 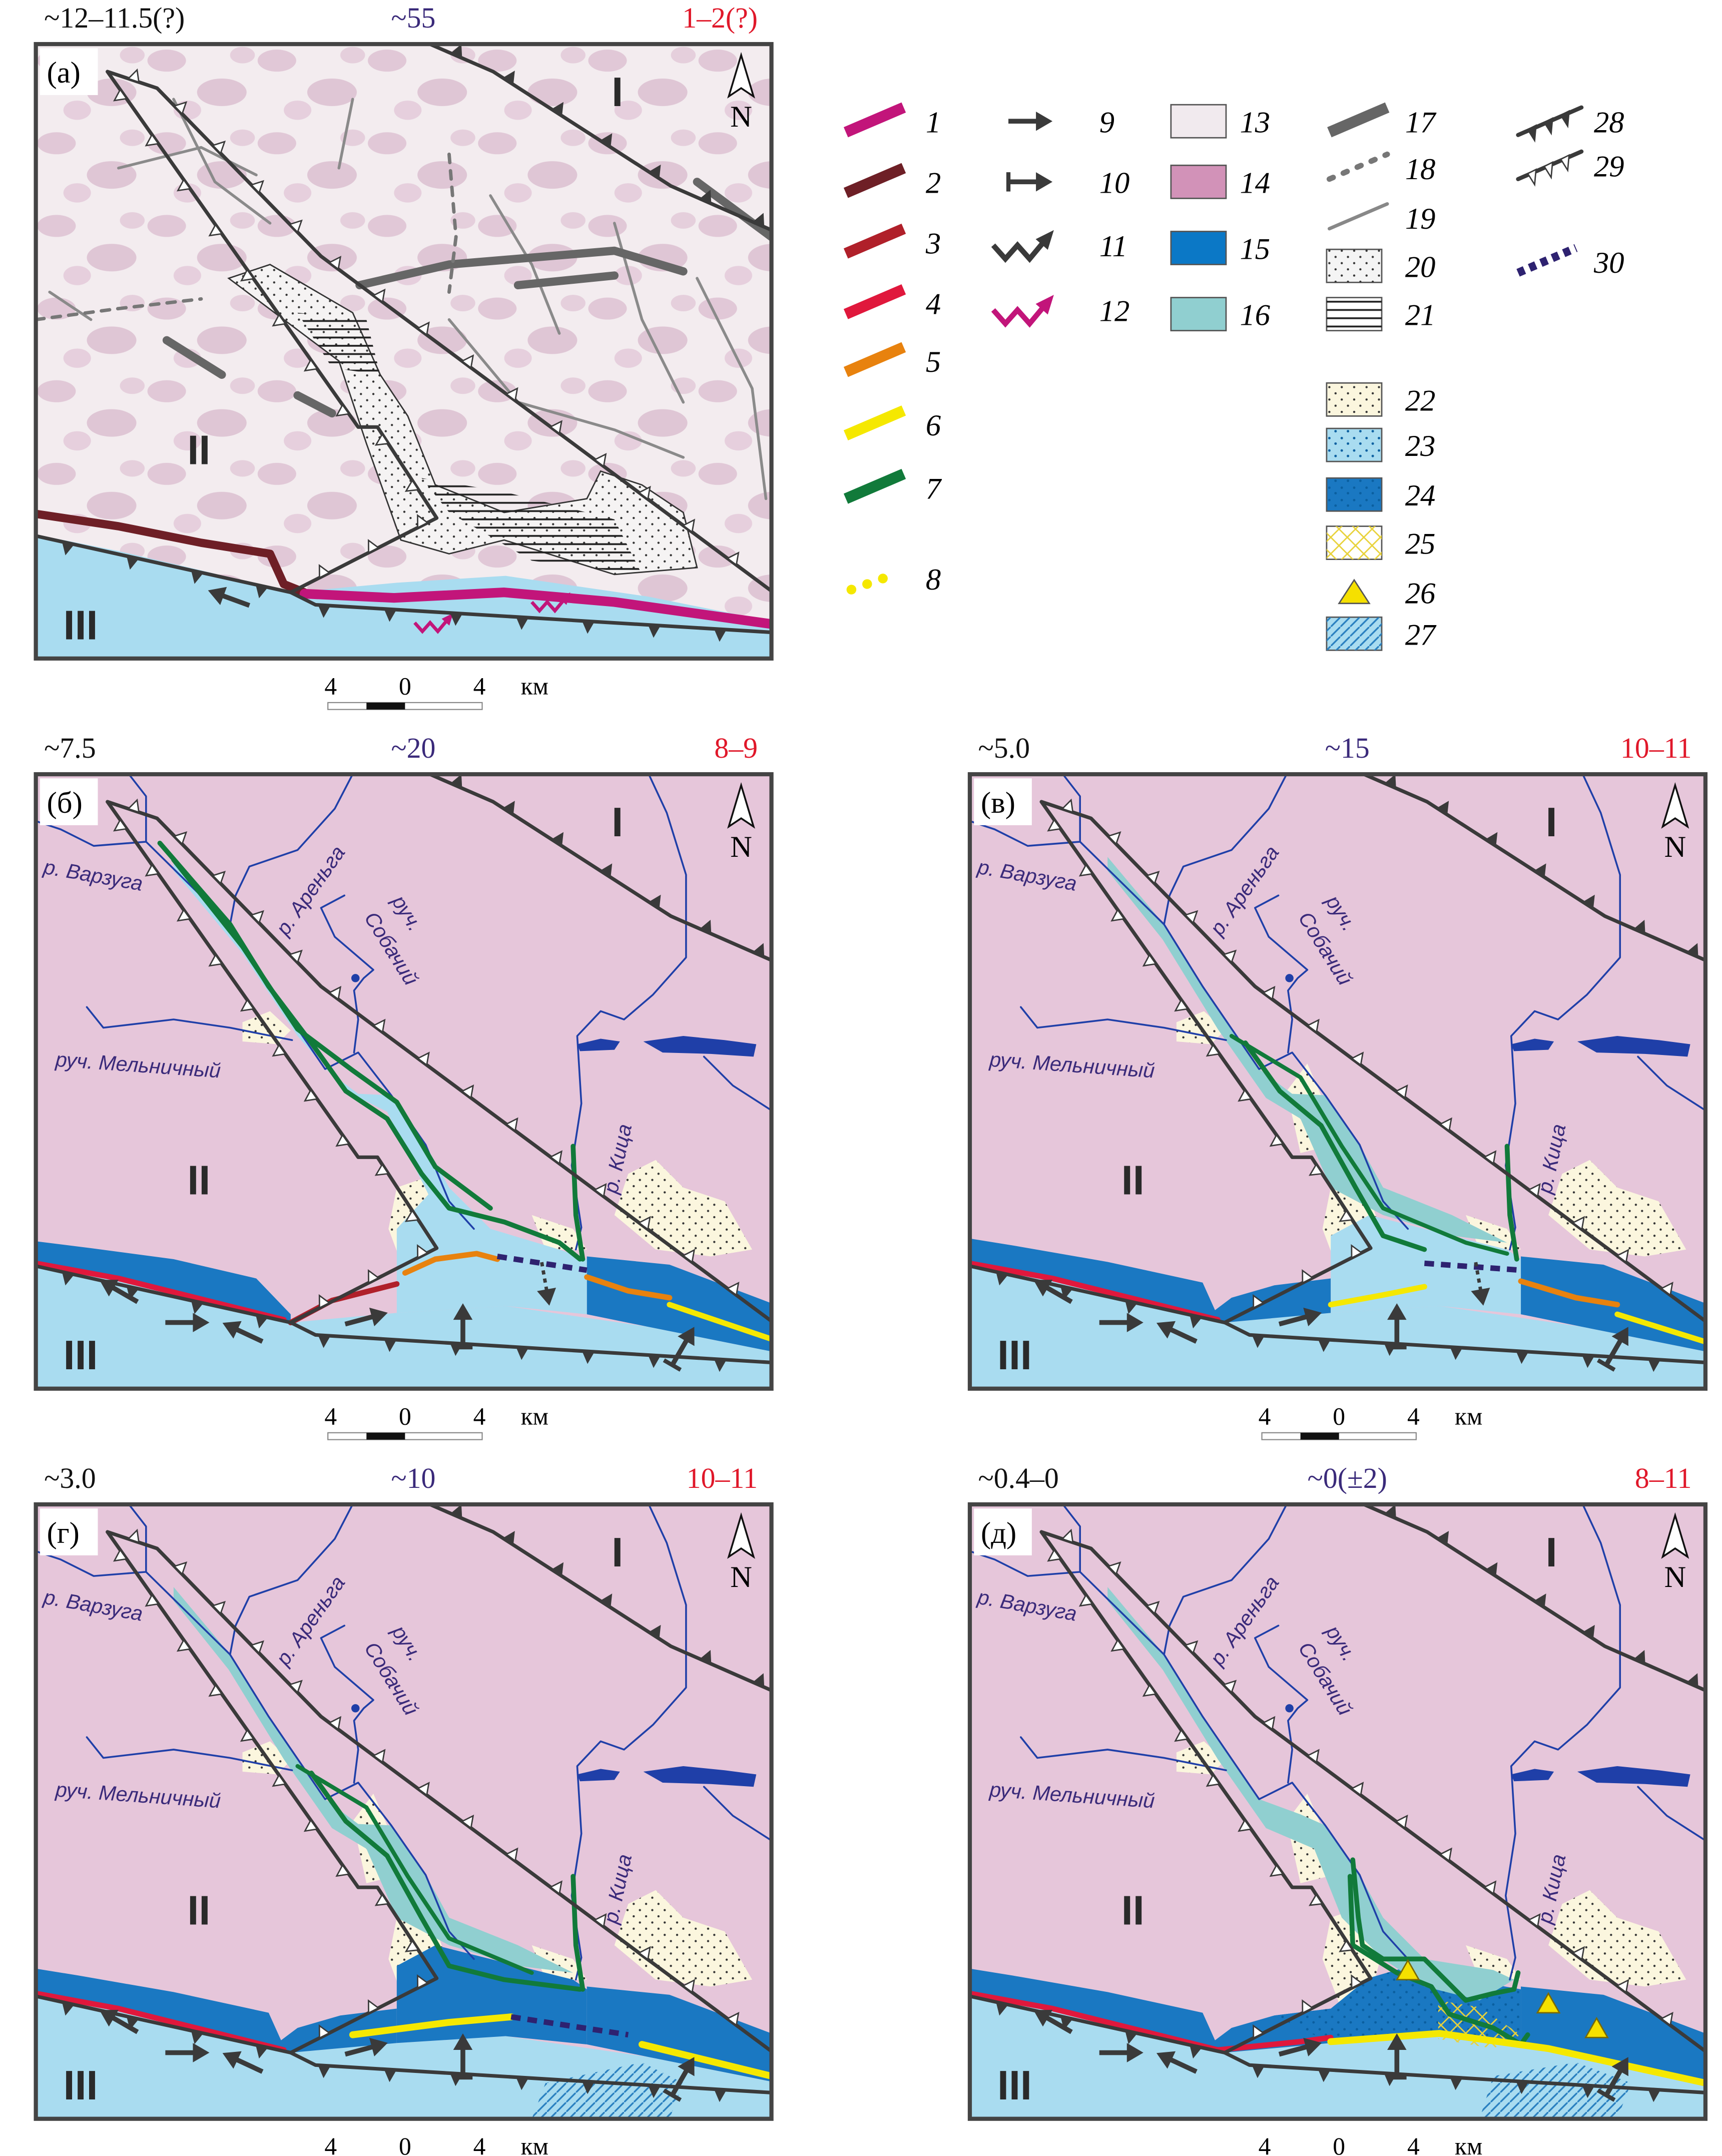 What do you see at coordinates (401, 18) in the screenshot?
I see `panel-header: ~12–11.5(?) ~55 1–2(?)` at bounding box center [401, 18].